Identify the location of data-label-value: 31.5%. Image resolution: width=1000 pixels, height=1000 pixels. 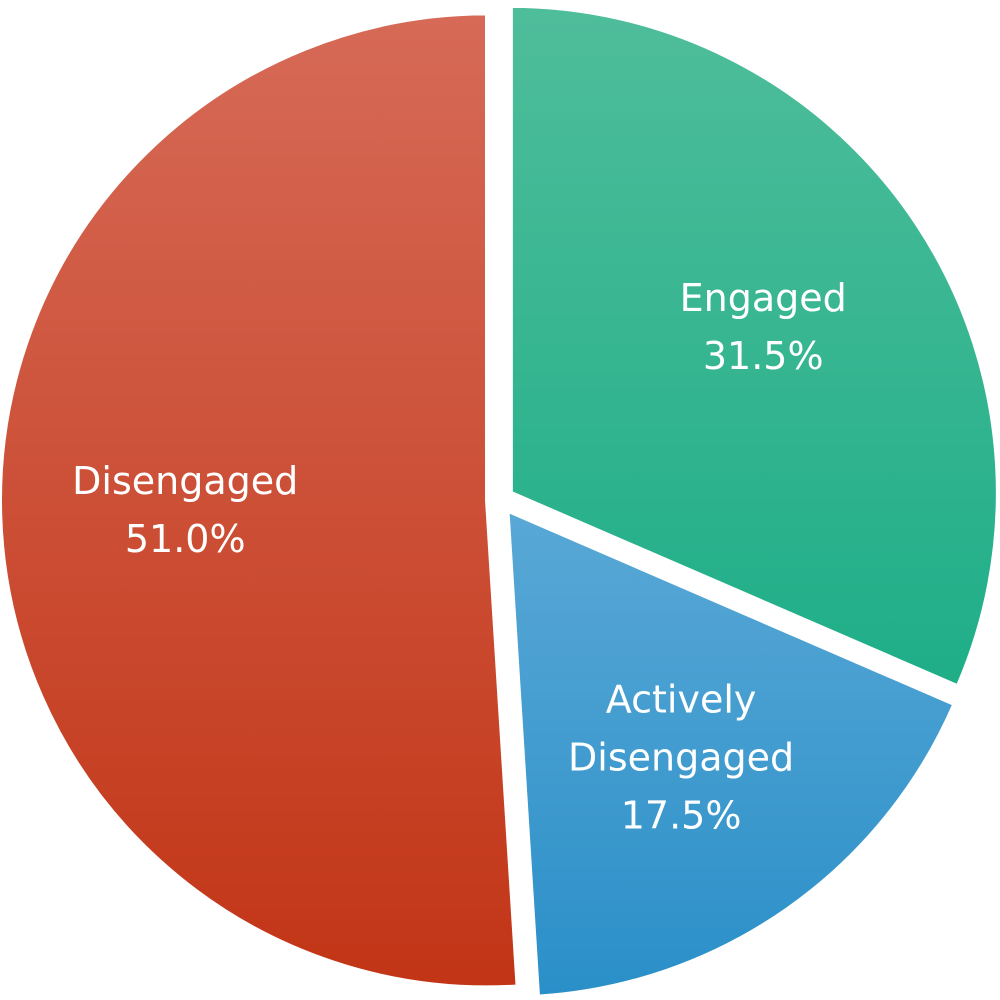
(763, 356).